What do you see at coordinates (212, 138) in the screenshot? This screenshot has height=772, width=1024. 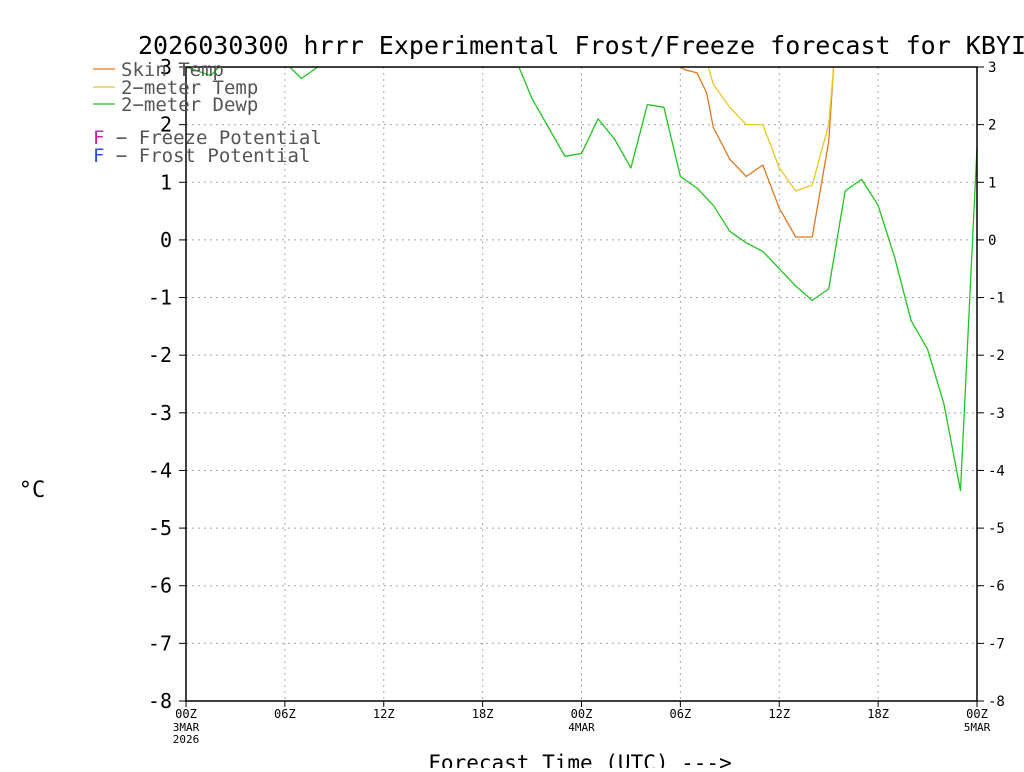 I see `legend-marker-text: − Freeze Potential` at bounding box center [212, 138].